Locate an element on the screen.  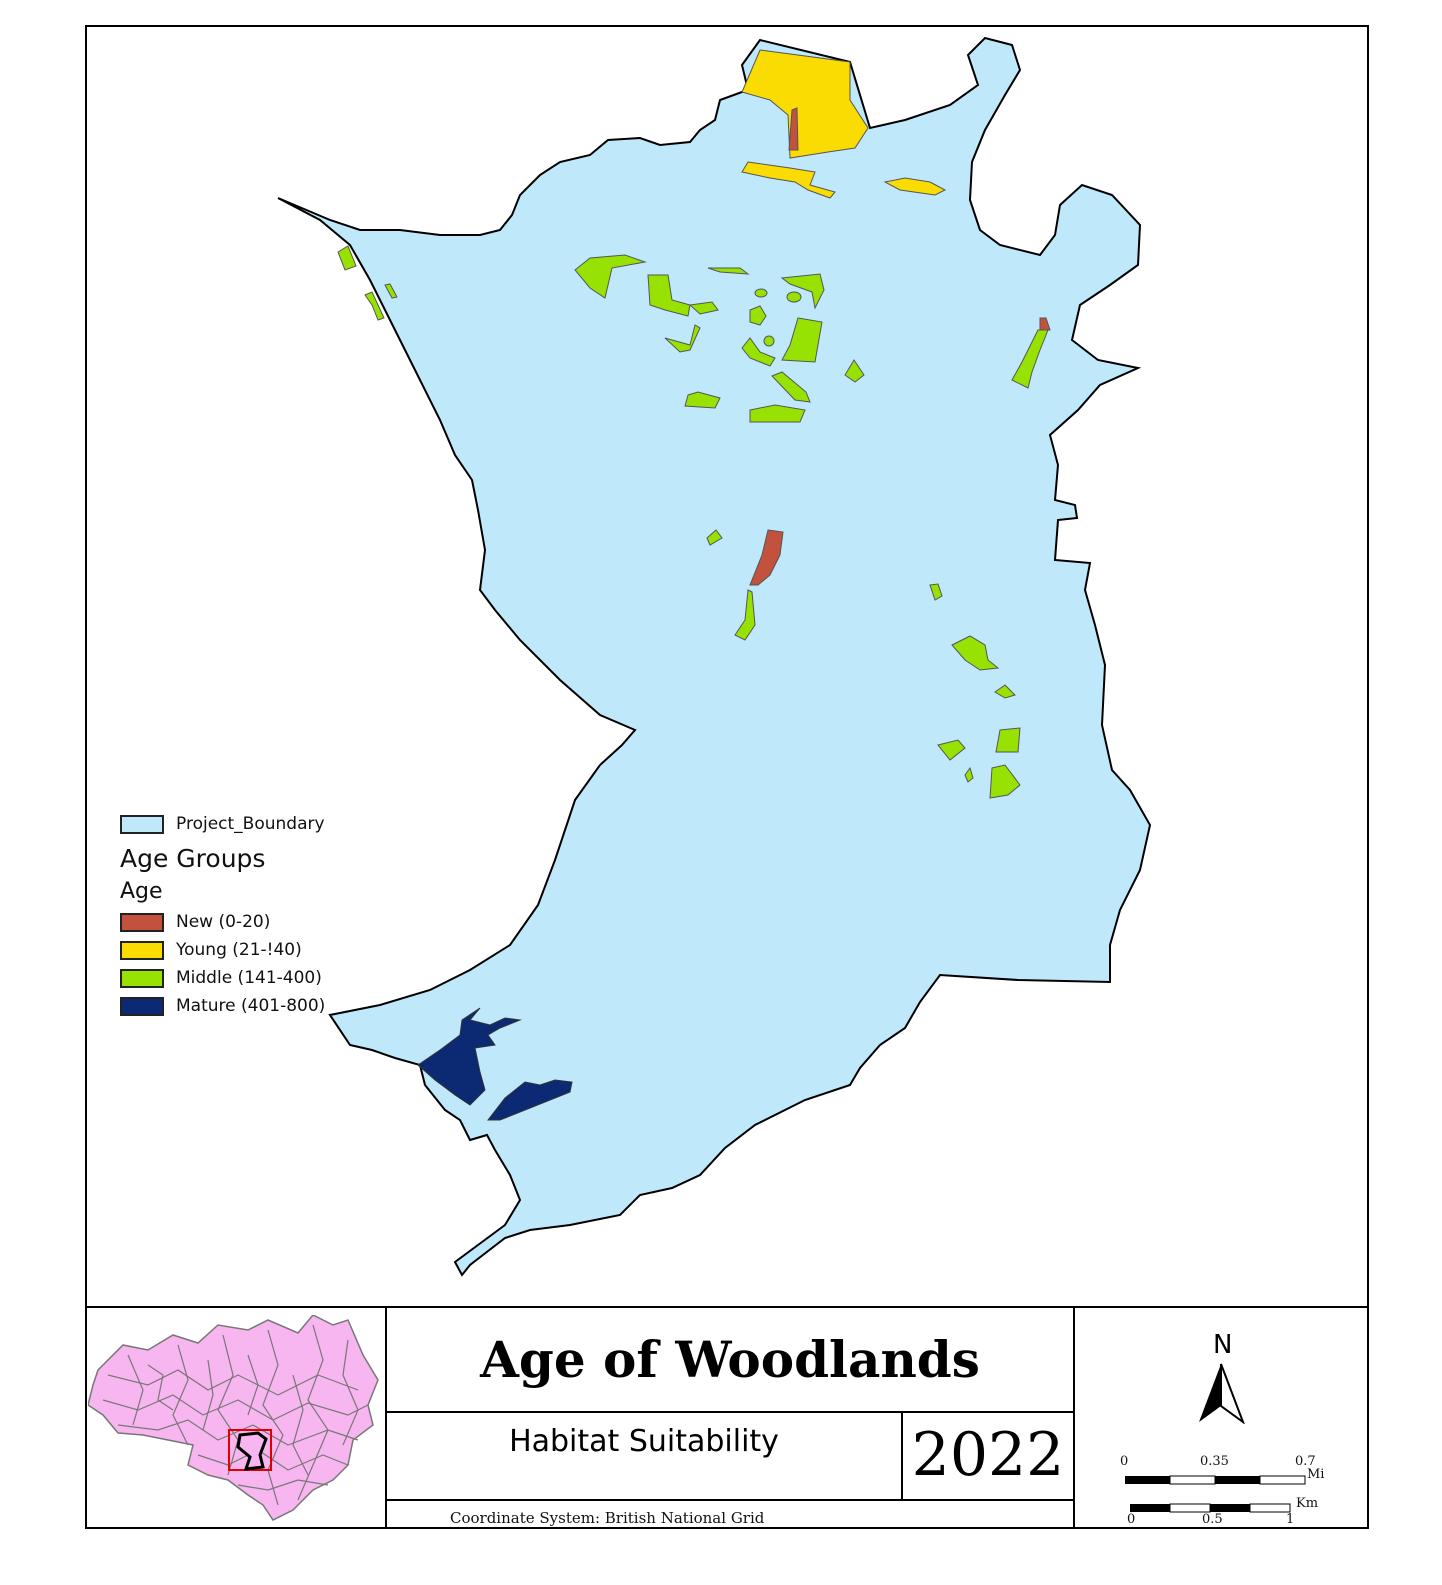
legend-item-new: New (0-20) is located at coordinates (222, 922).